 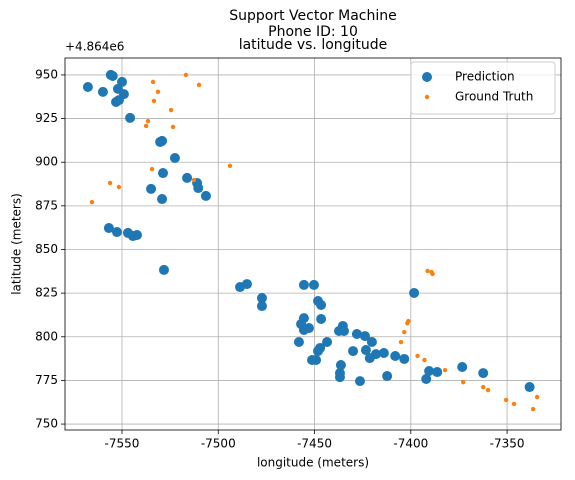 What do you see at coordinates (46, 205) in the screenshot?
I see `y-tick-label: 875` at bounding box center [46, 205].